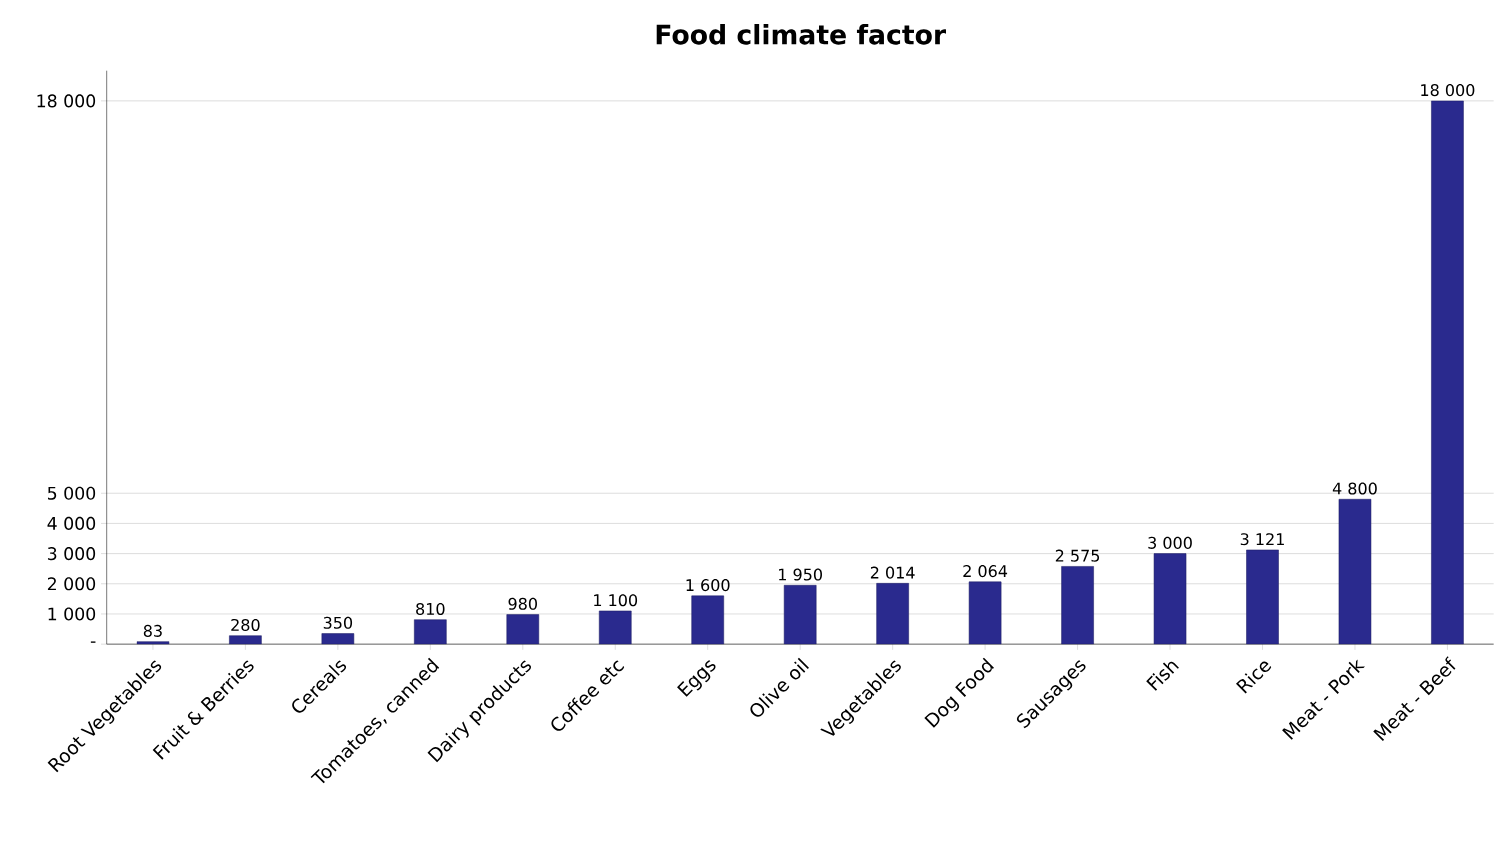 The width and height of the screenshot is (1507, 844). Describe the element at coordinates (71, 553) in the screenshot. I see `y-tick-label: 3 000` at that location.